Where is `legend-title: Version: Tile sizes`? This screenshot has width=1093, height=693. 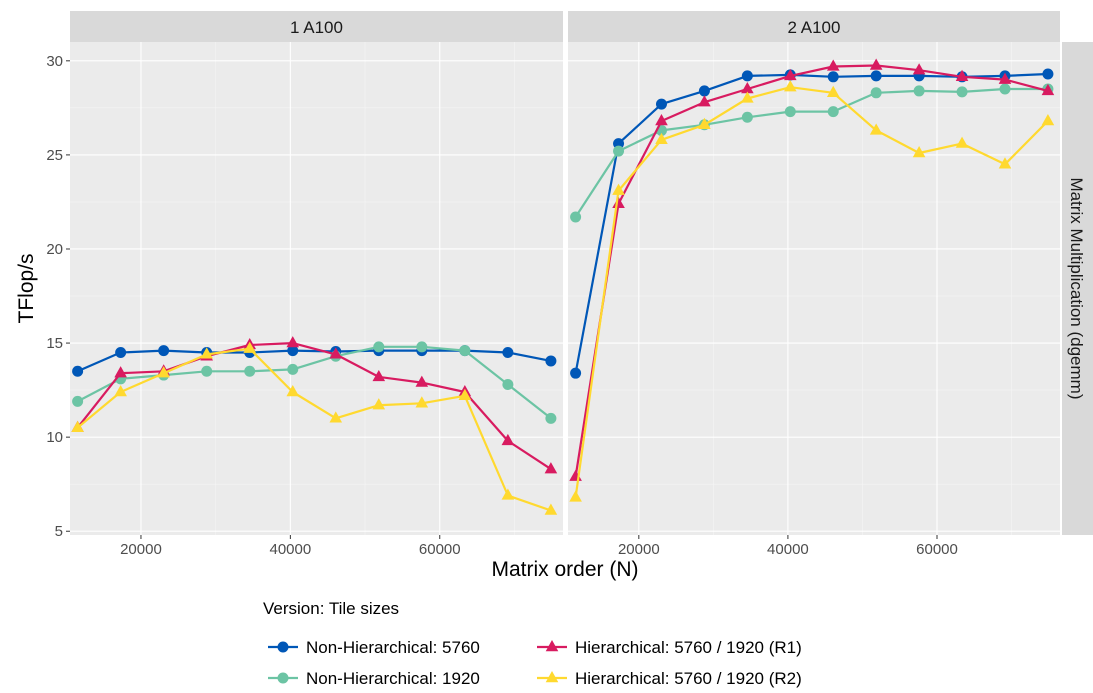 legend-title: Version: Tile sizes is located at coordinates (331, 608).